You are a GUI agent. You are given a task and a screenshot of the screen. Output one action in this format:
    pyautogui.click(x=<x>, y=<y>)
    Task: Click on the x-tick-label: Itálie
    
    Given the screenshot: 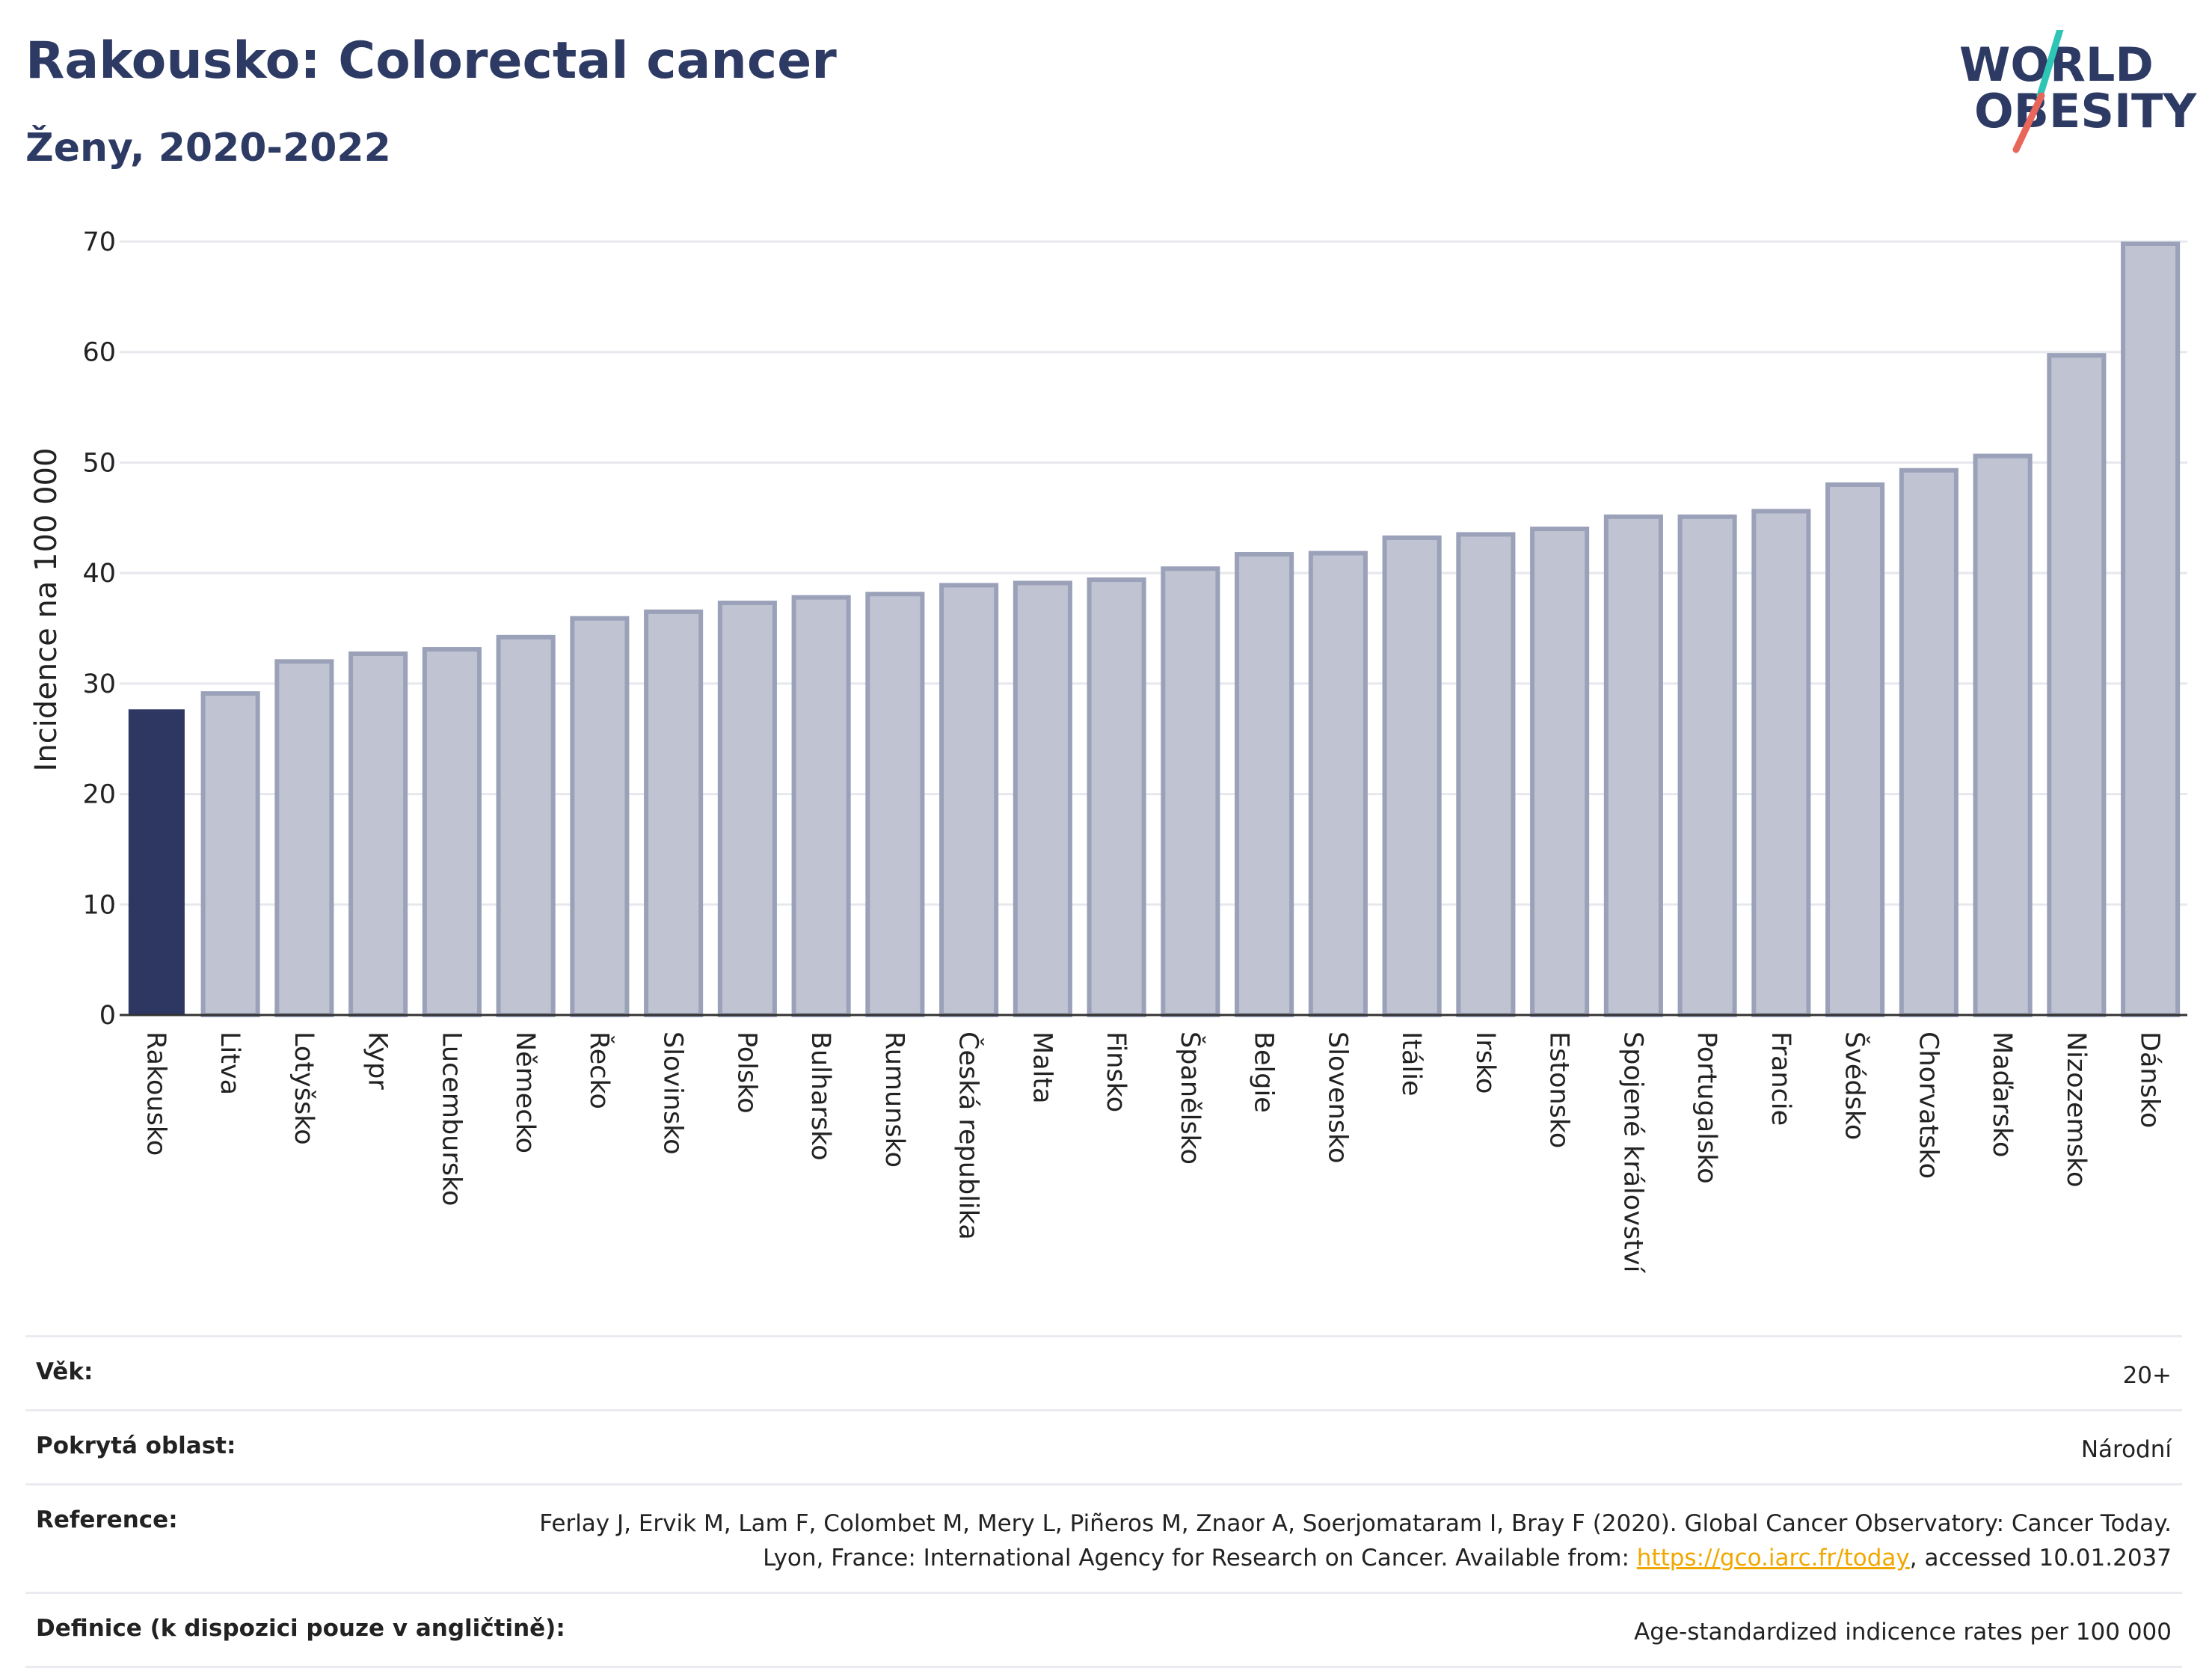 What is the action you would take?
    pyautogui.click(x=1411, y=1063)
    